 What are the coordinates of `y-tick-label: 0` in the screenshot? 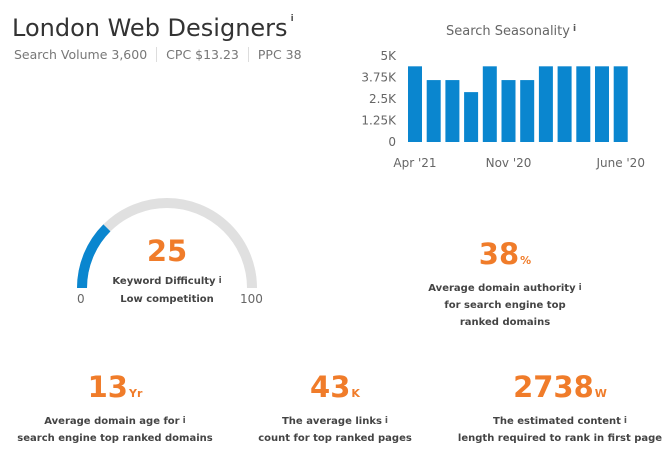 It's located at (392, 142).